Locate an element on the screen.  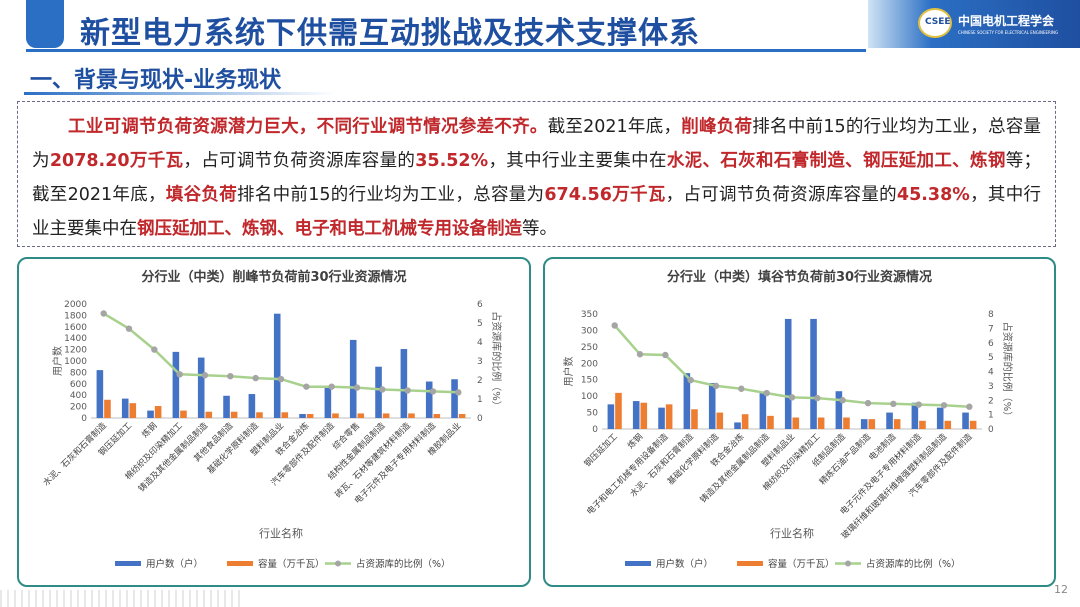
y2-tick-label: 7 is located at coordinates (991, 329).